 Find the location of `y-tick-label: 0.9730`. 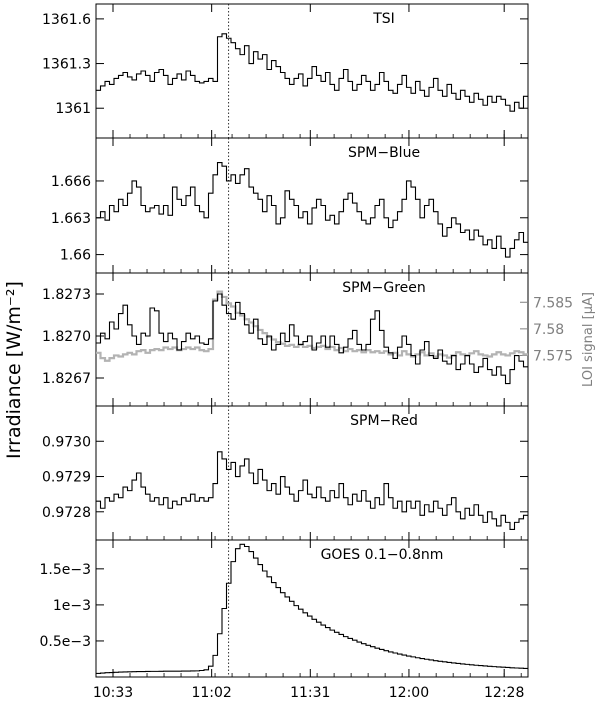

y-tick-label: 0.9730 is located at coordinates (66, 442).